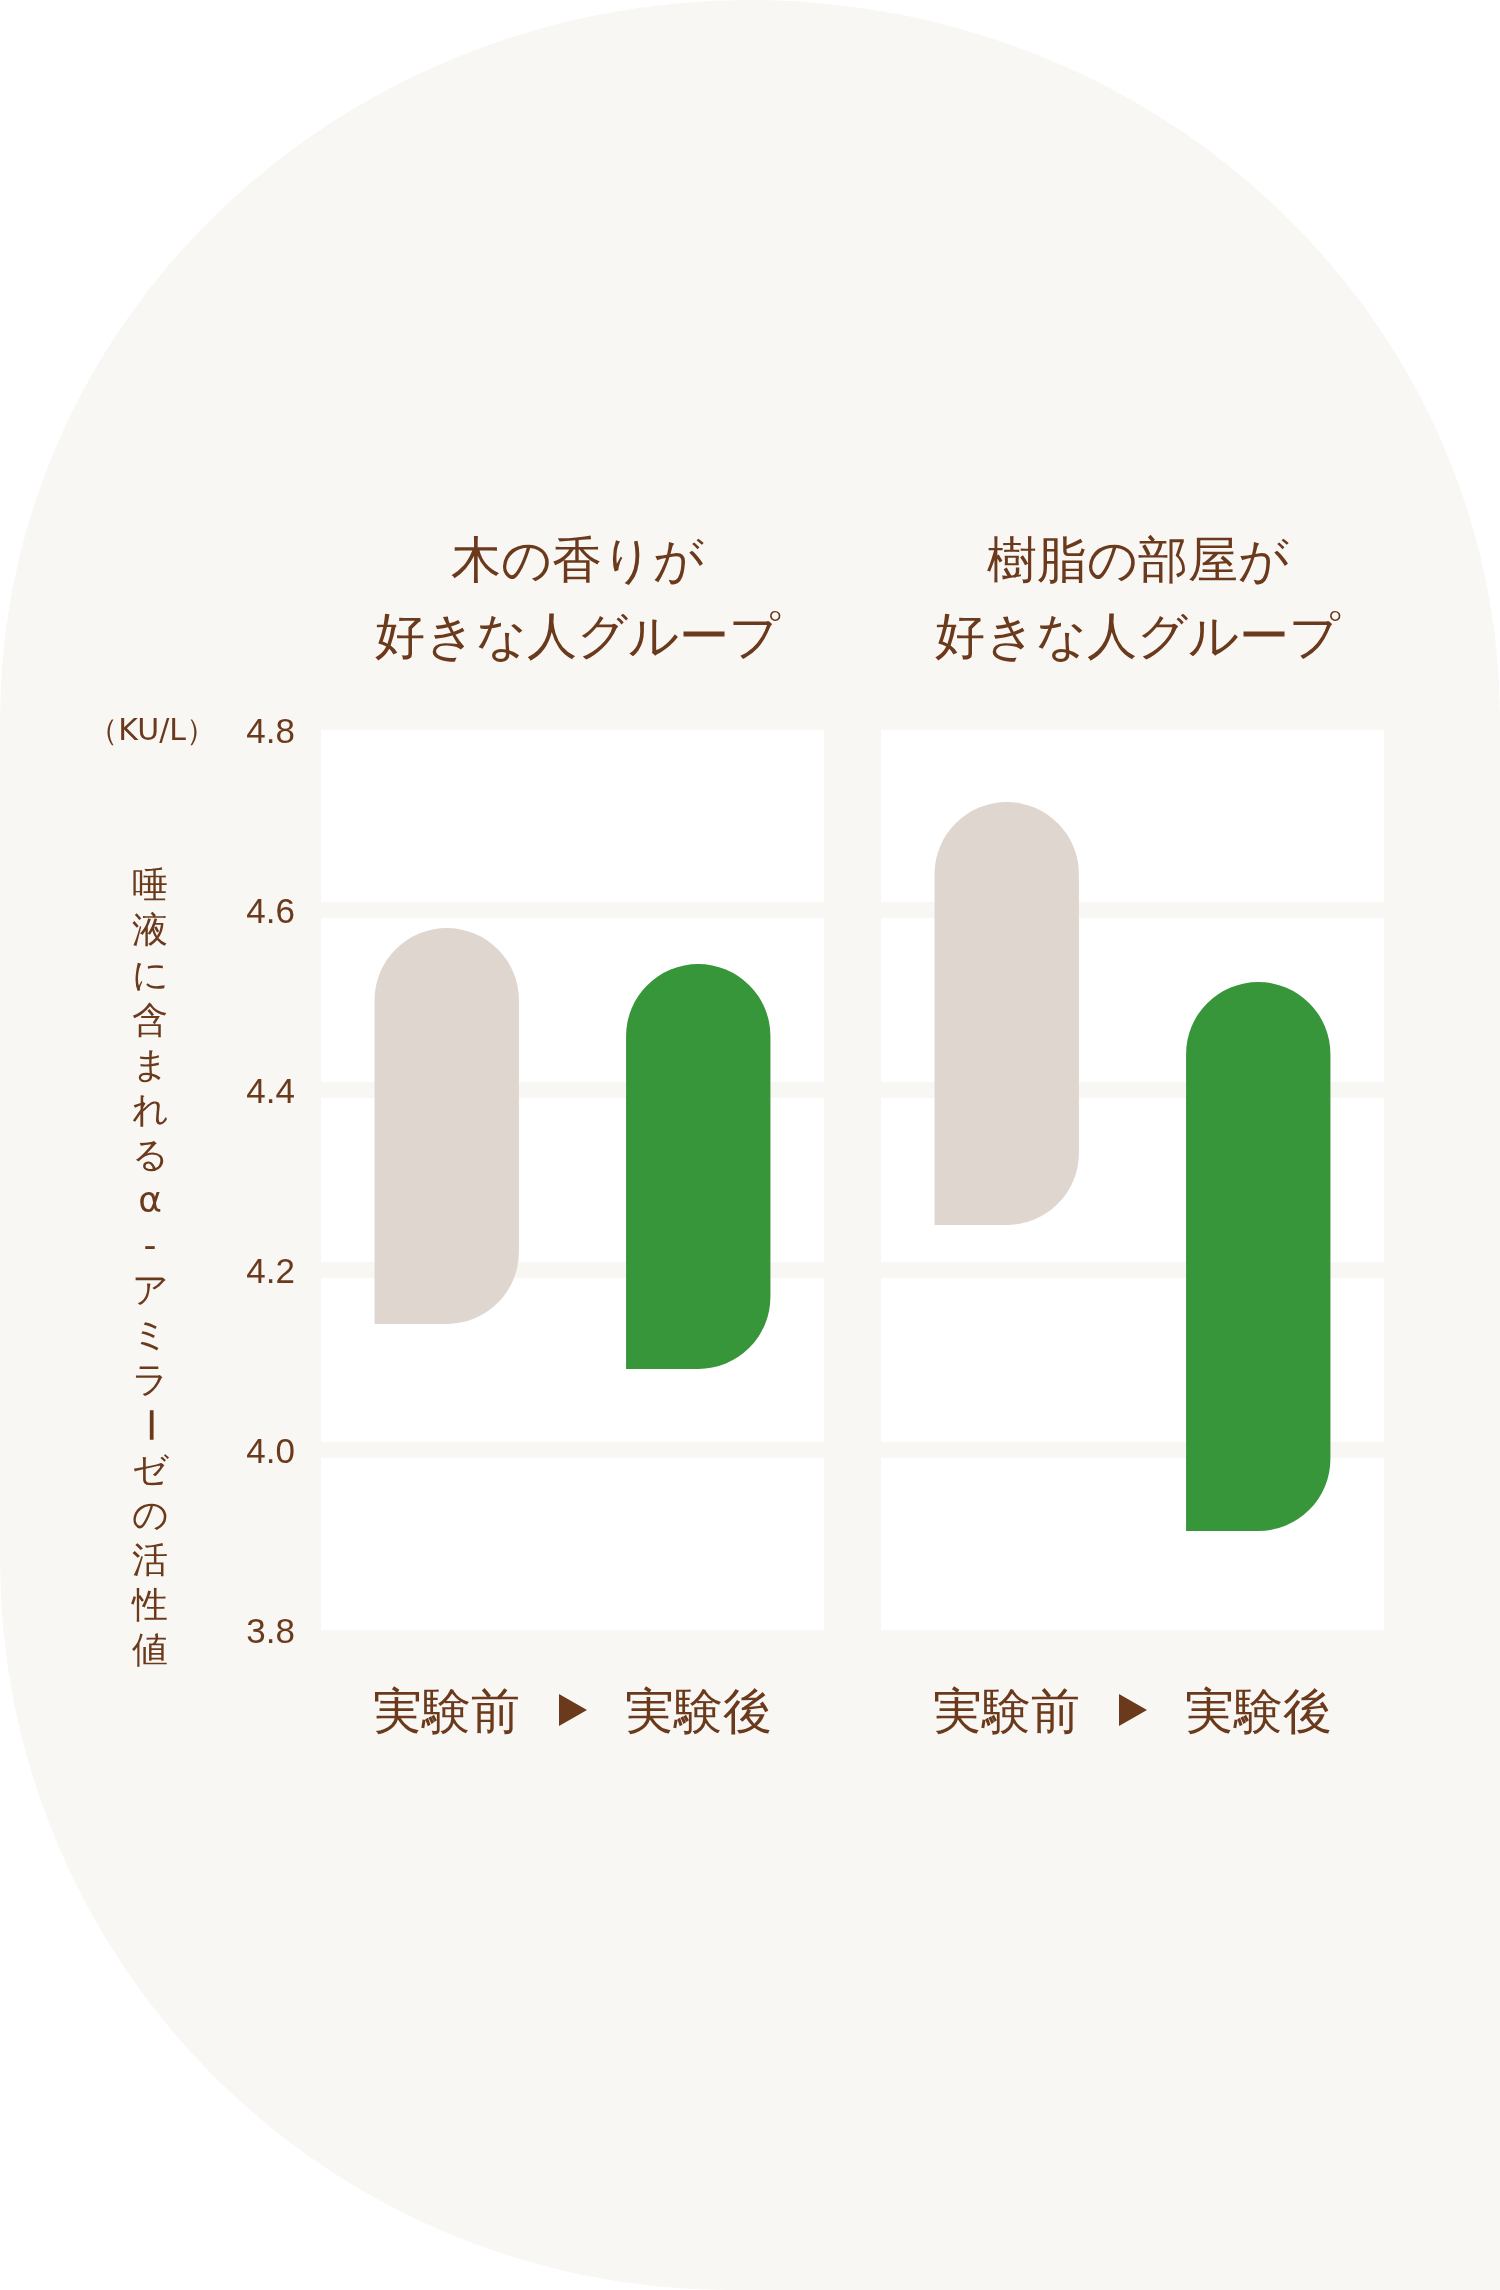 The width and height of the screenshot is (1500, 2290). What do you see at coordinates (270, 1630) in the screenshot?
I see `y-tick-label: 3.8` at bounding box center [270, 1630].